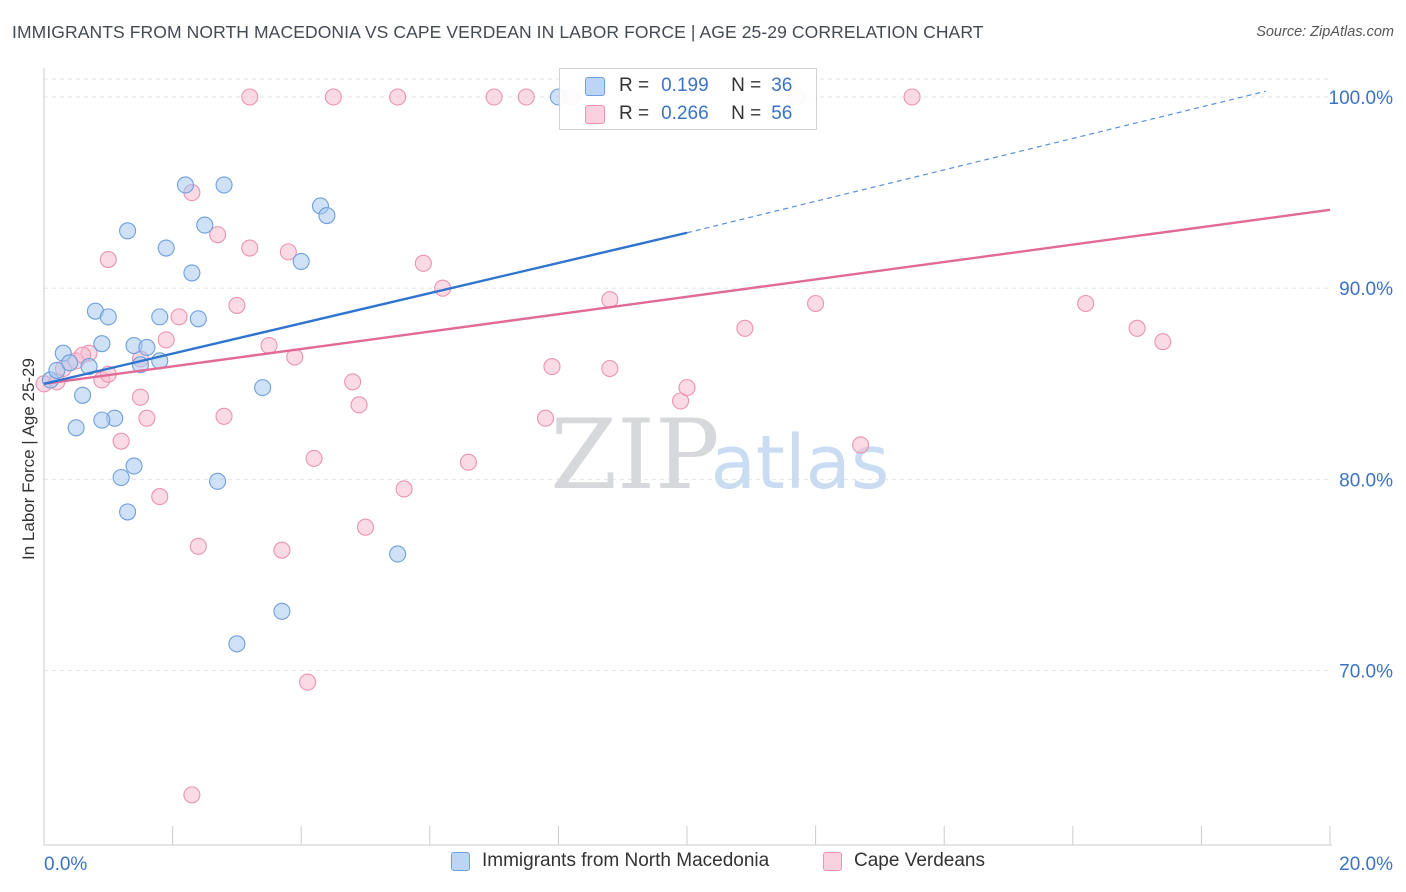 The height and width of the screenshot is (892, 1406). What do you see at coordinates (919, 860) in the screenshot?
I see `legend-label: Cape Verdeans` at bounding box center [919, 860].